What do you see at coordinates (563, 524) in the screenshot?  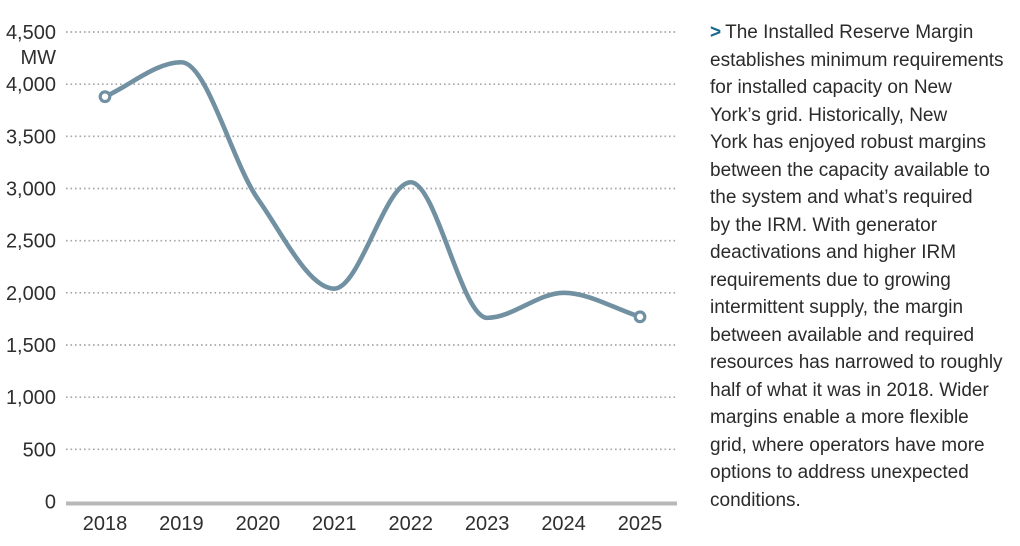 I see `x-tick-label: 2024` at bounding box center [563, 524].